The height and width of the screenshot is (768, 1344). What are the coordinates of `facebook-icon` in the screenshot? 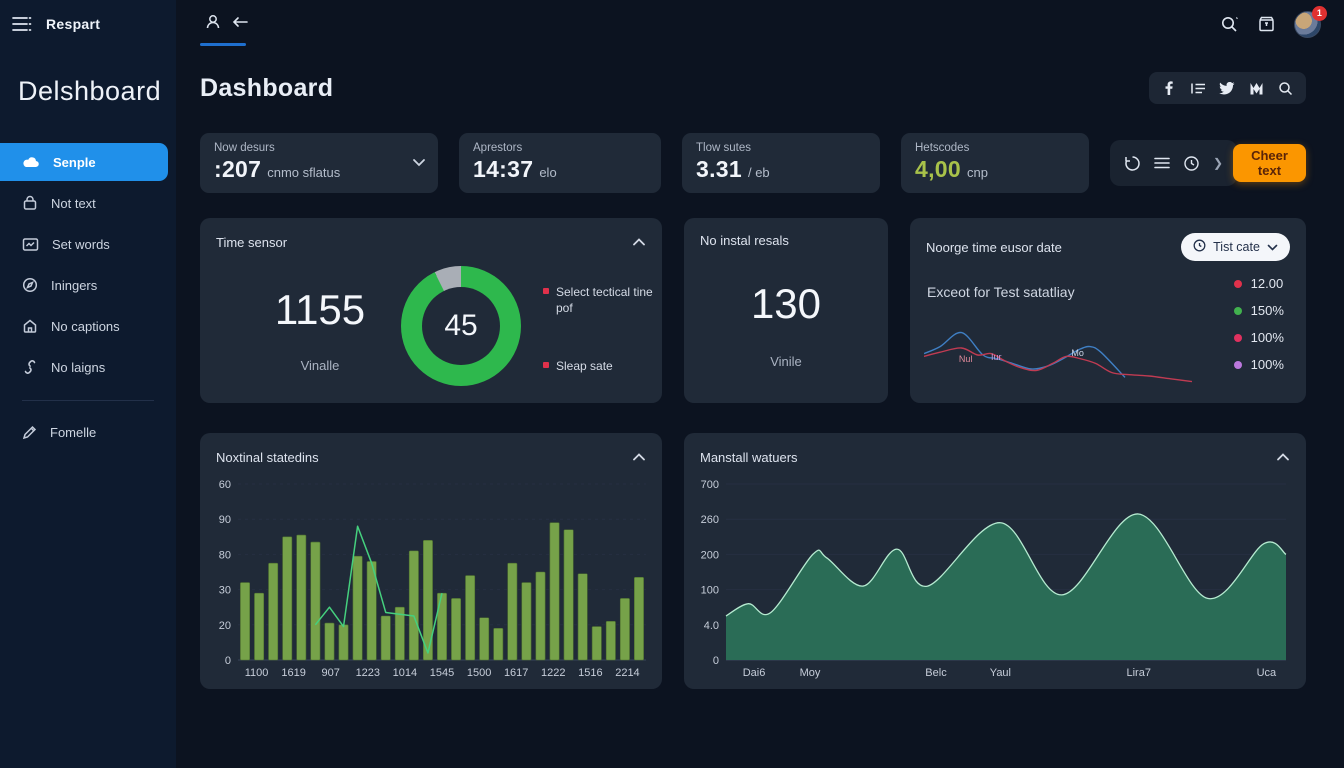 It's located at (1169, 88).